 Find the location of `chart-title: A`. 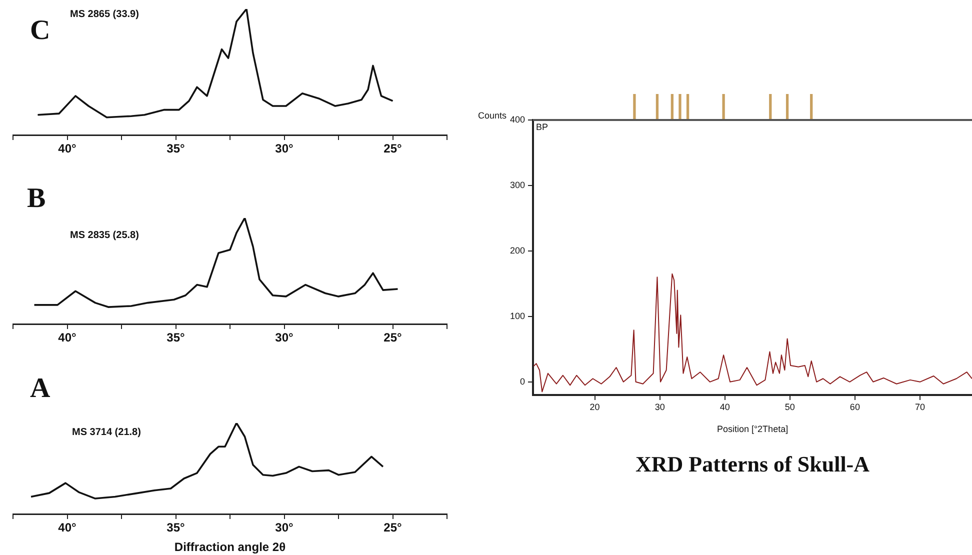

chart-title: A is located at coordinates (40, 388).